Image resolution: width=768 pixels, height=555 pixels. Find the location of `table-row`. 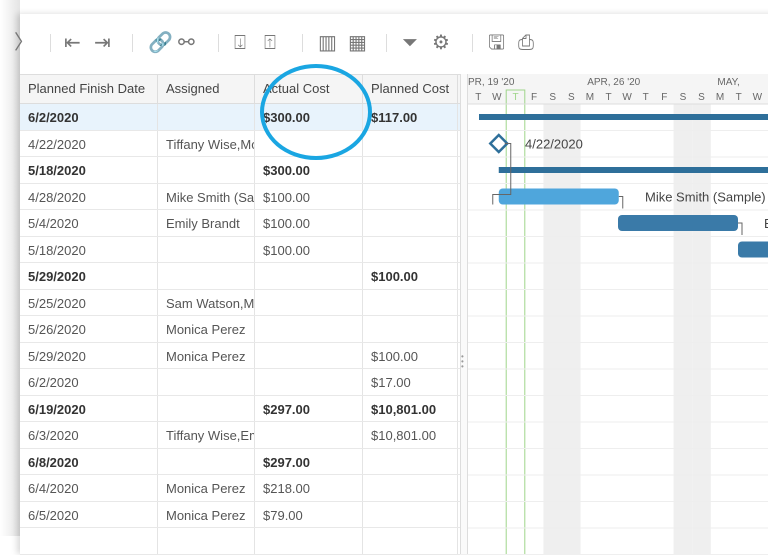

table-row is located at coordinates (240, 541).